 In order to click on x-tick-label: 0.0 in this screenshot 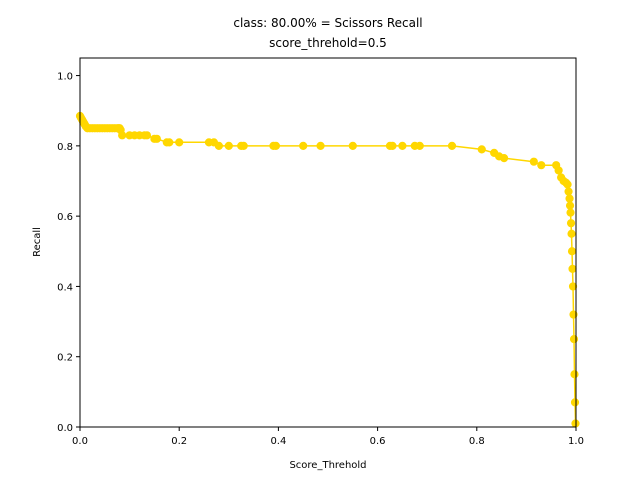, I will do `click(80, 441)`.